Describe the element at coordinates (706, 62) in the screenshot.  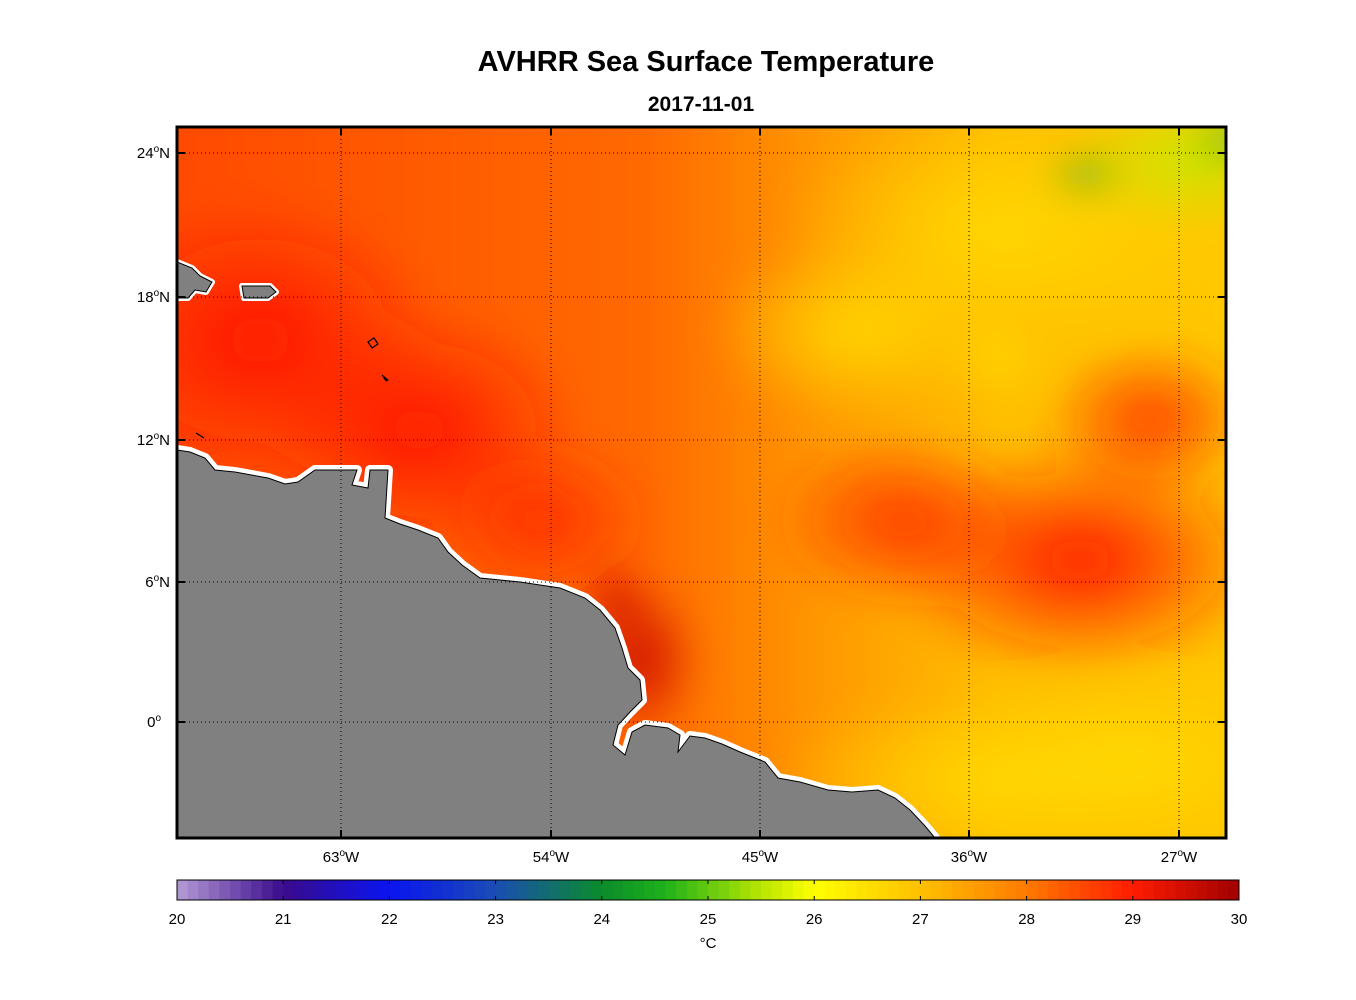
I see `map-title: AVHRR Sea Surface Temperature` at that location.